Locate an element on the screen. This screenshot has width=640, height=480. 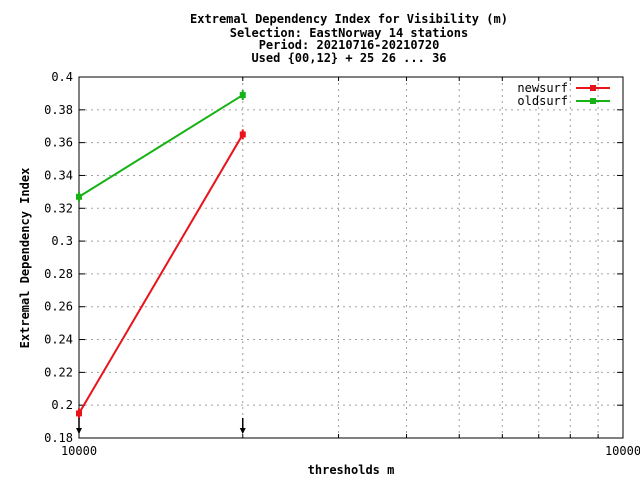
y-tick-label: 0.26 is located at coordinates (58, 307).